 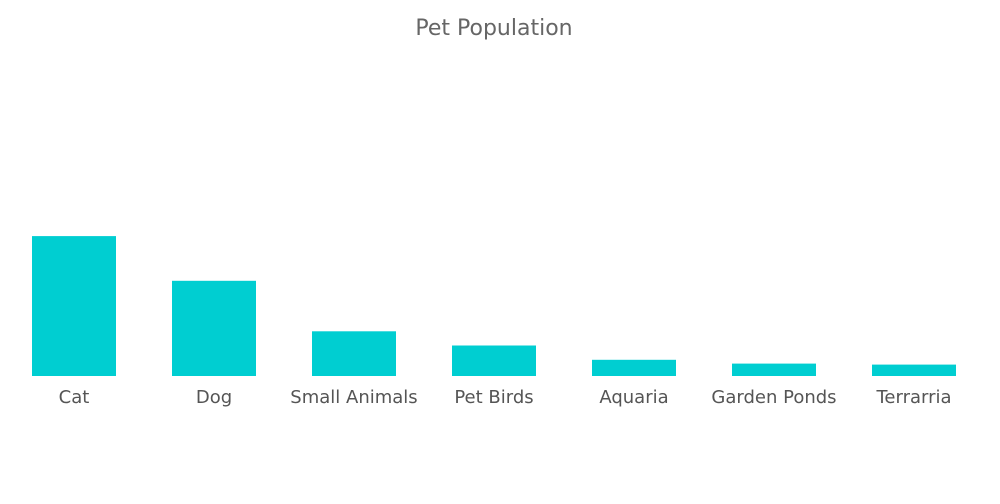 What do you see at coordinates (214, 328) in the screenshot?
I see `bar-dog` at bounding box center [214, 328].